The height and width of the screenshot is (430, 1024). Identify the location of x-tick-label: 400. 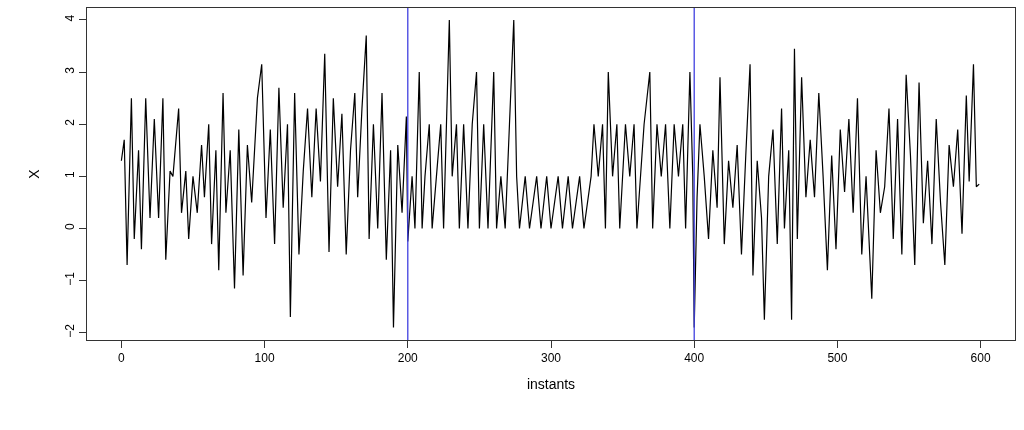
(694, 358).